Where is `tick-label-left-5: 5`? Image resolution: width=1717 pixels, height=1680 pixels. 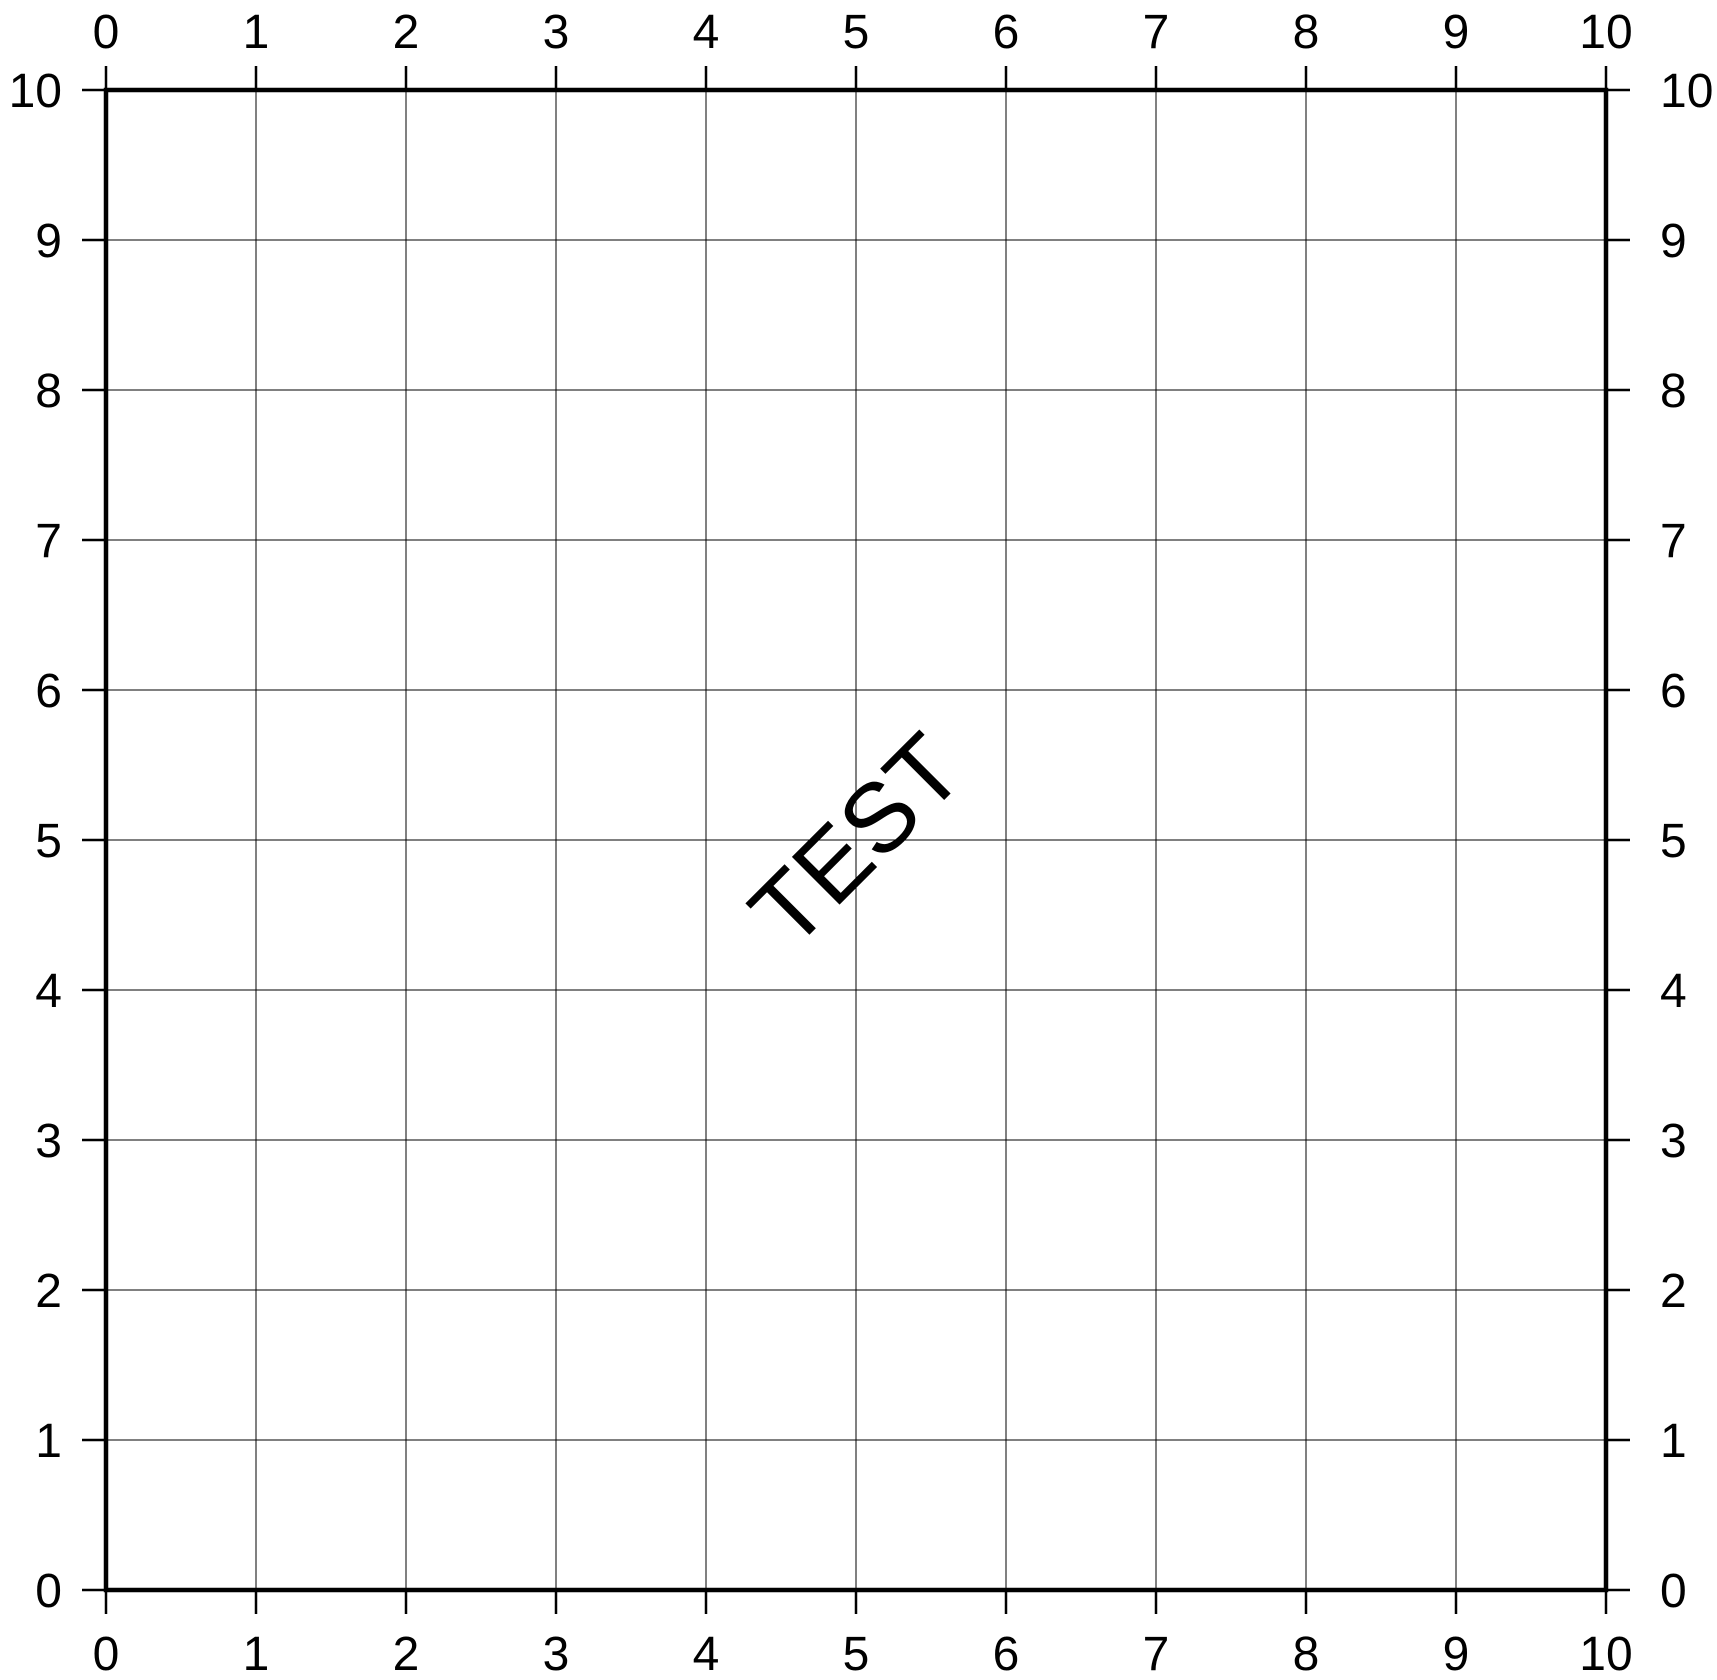 tick-label-left-5: 5 is located at coordinates (48, 841).